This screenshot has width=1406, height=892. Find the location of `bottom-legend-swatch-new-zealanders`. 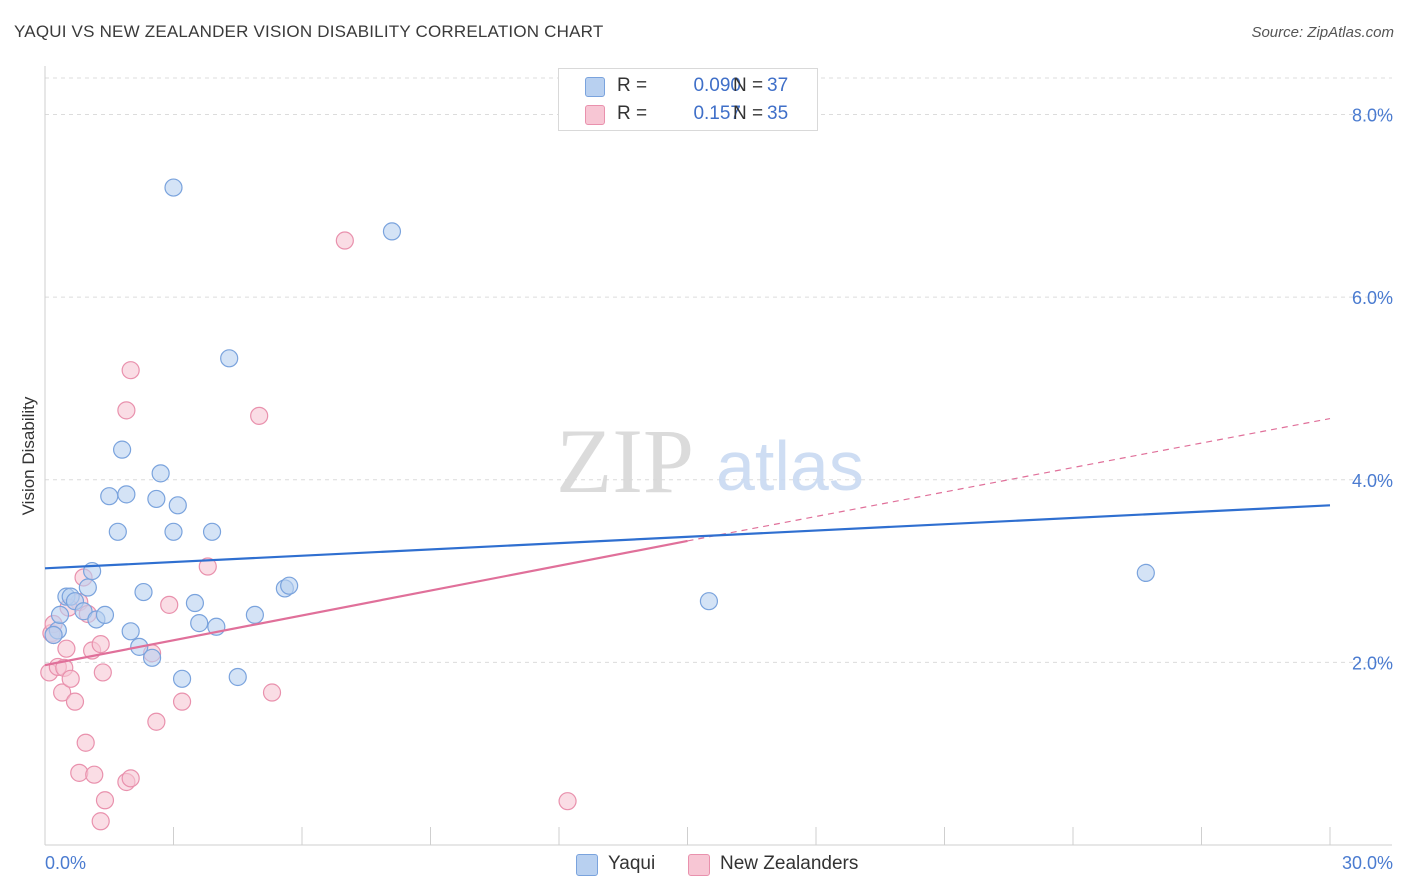

bottom-legend-swatch-new-zealanders is located at coordinates (699, 865).